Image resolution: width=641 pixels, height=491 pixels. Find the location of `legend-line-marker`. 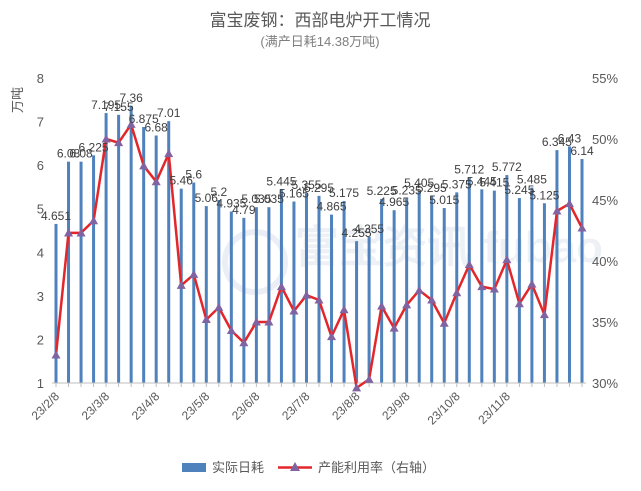

legend-line-marker is located at coordinates (295, 466).